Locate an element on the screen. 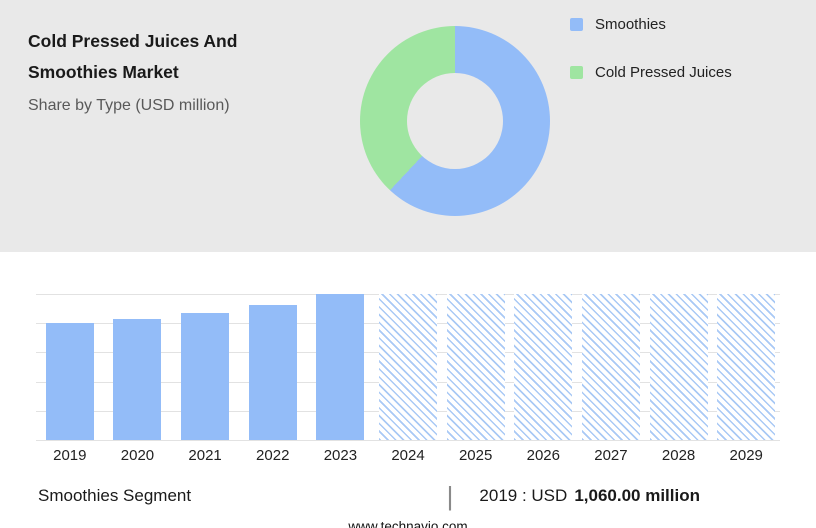 The image size is (816, 528). donut-chart is located at coordinates (455, 121).